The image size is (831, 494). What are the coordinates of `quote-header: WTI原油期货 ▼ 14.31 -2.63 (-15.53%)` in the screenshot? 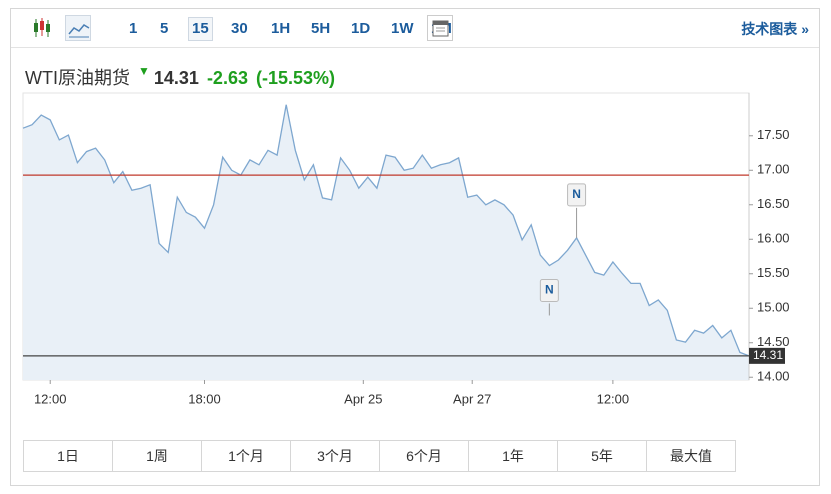 It's located at (184, 77).